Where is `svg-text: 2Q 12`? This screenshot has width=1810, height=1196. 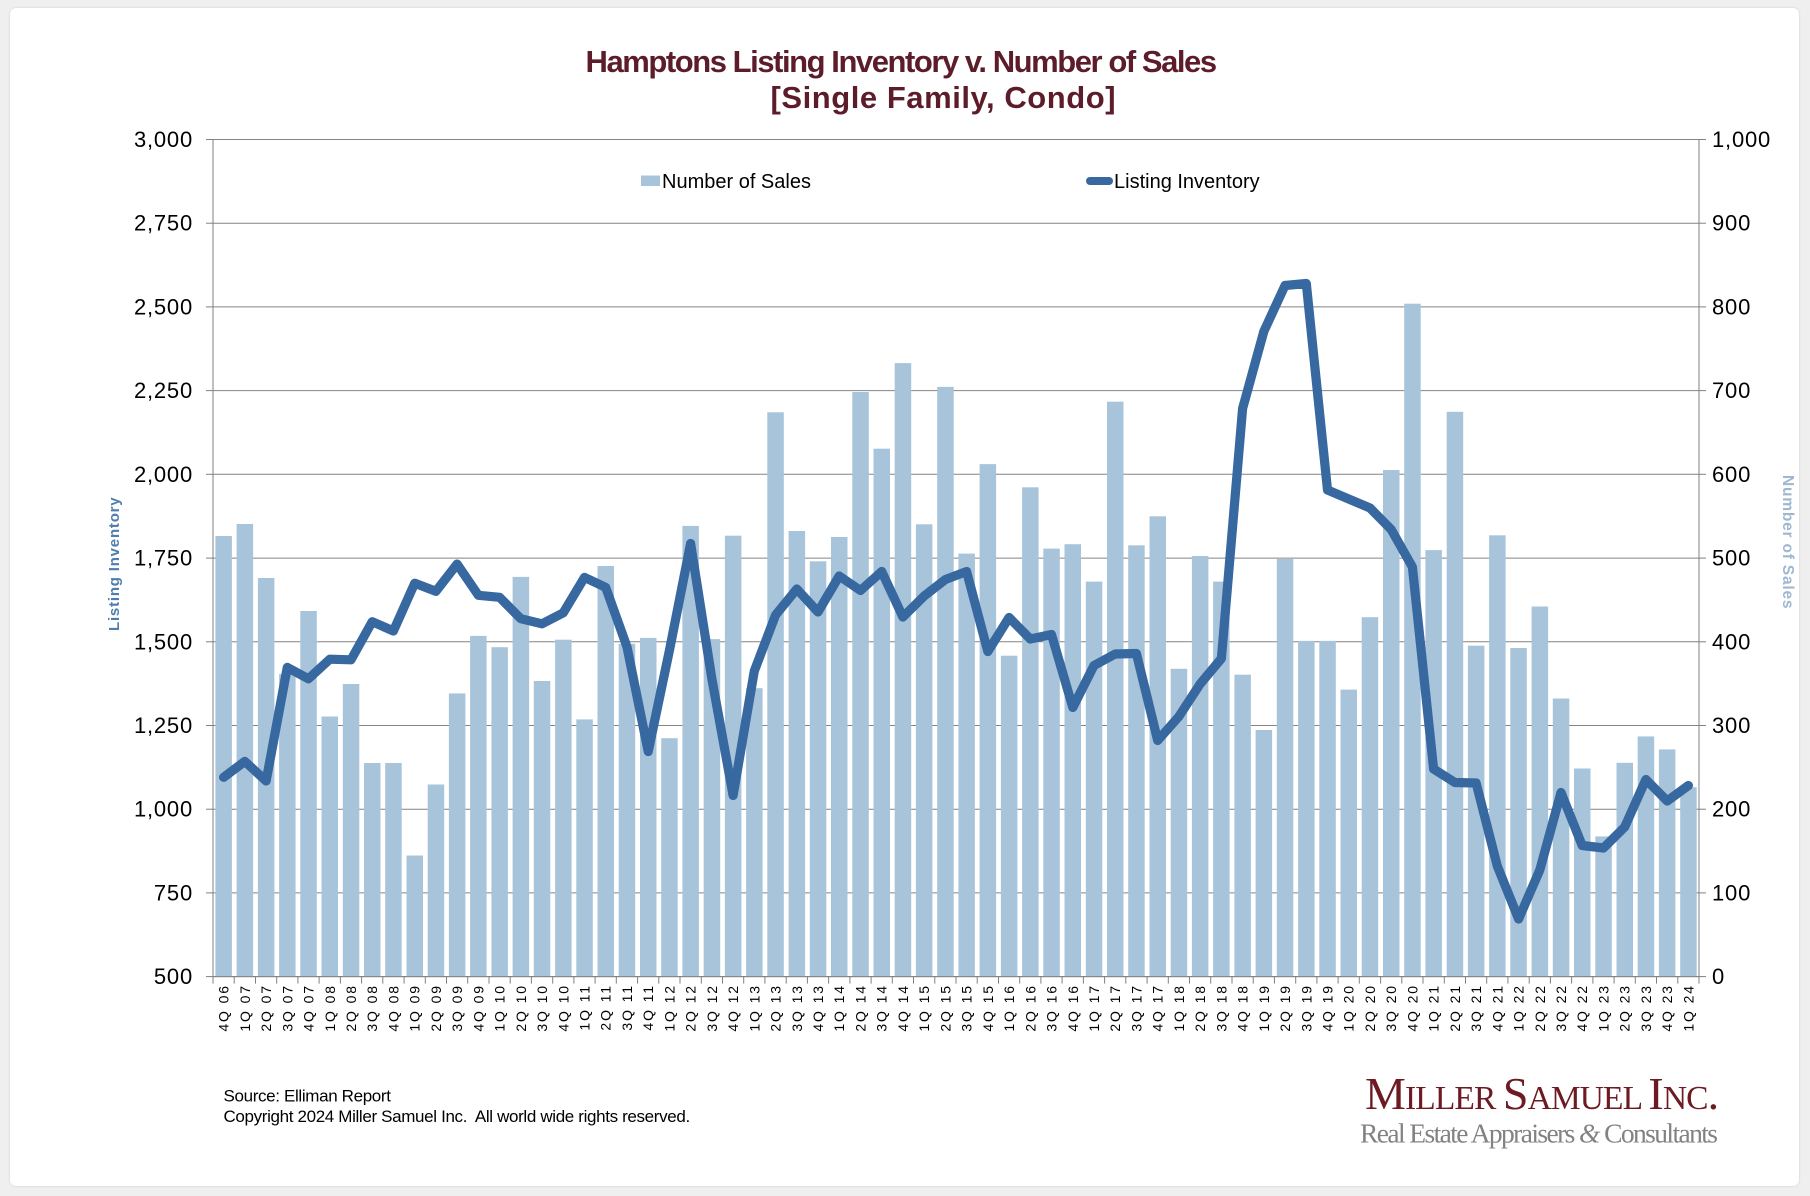 svg-text: 2Q 12 is located at coordinates (691, 1008).